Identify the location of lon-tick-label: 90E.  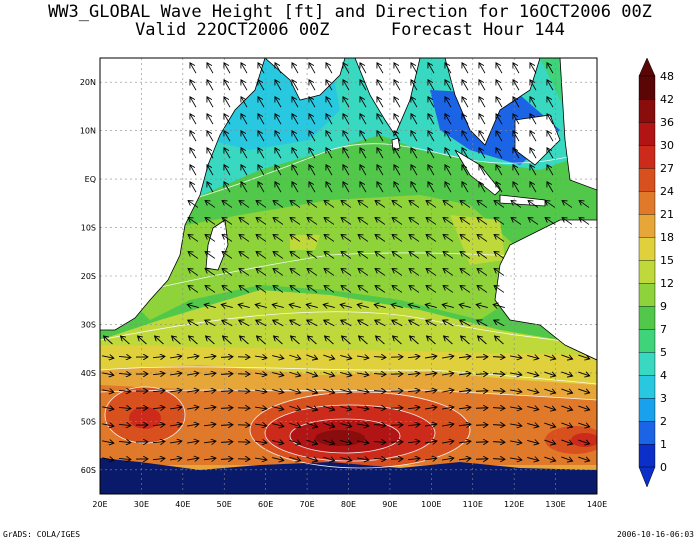
(389, 504).